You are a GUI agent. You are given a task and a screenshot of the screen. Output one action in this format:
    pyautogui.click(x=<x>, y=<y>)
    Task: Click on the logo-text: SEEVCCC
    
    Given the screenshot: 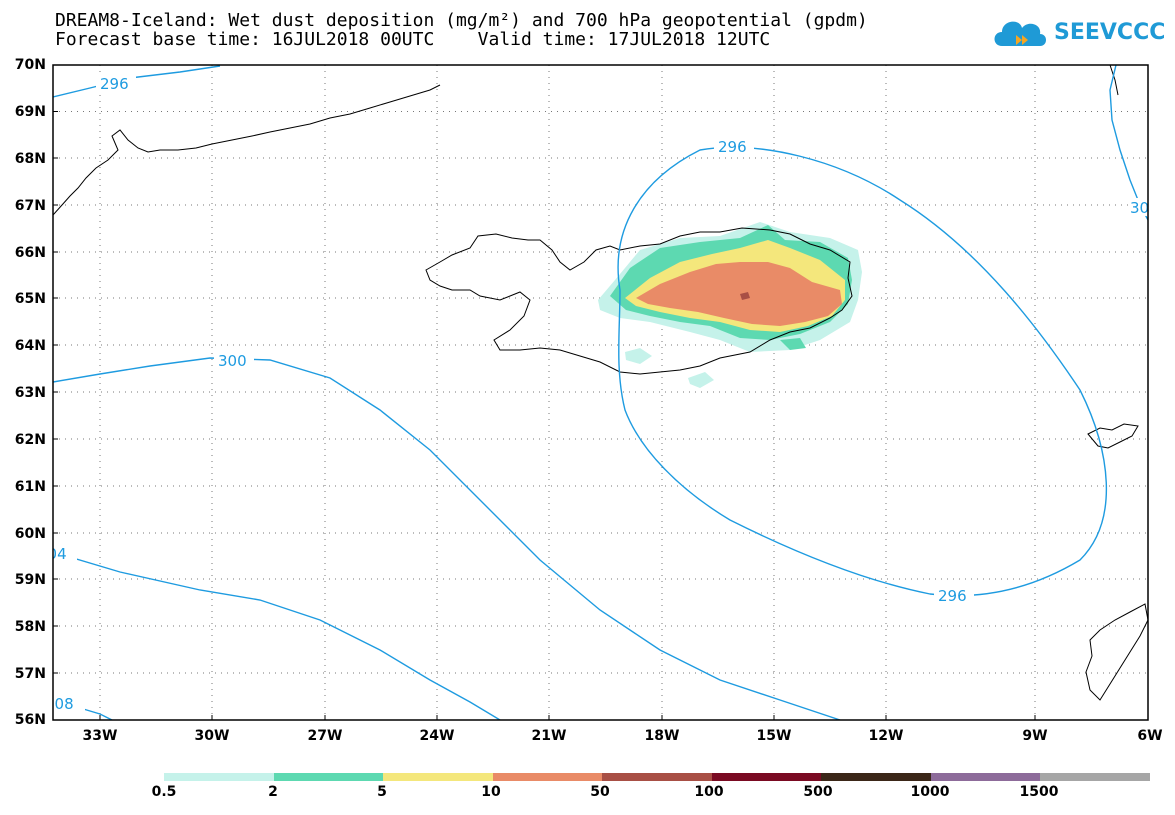 What is the action you would take?
    pyautogui.click(x=1110, y=32)
    